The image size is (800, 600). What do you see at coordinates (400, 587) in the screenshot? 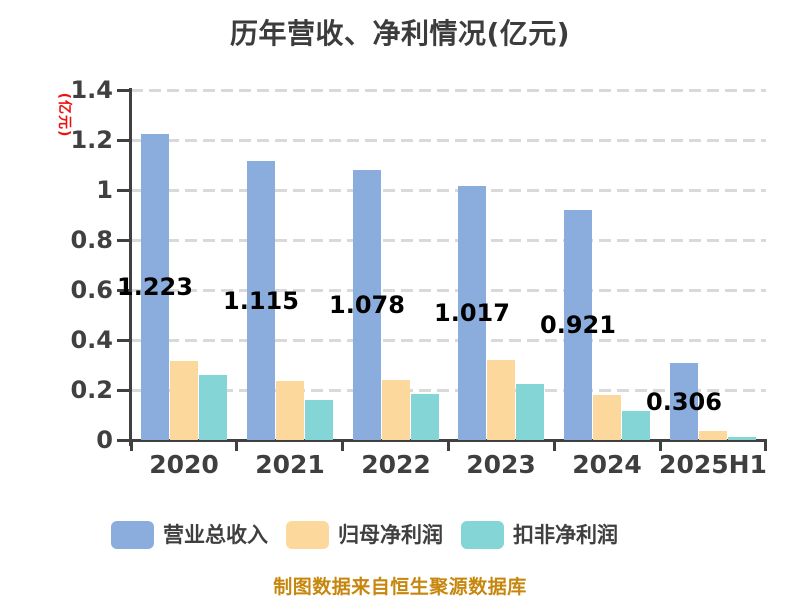
I see `data-source-caption: 制图数据来自恒生聚源数据库` at bounding box center [400, 587].